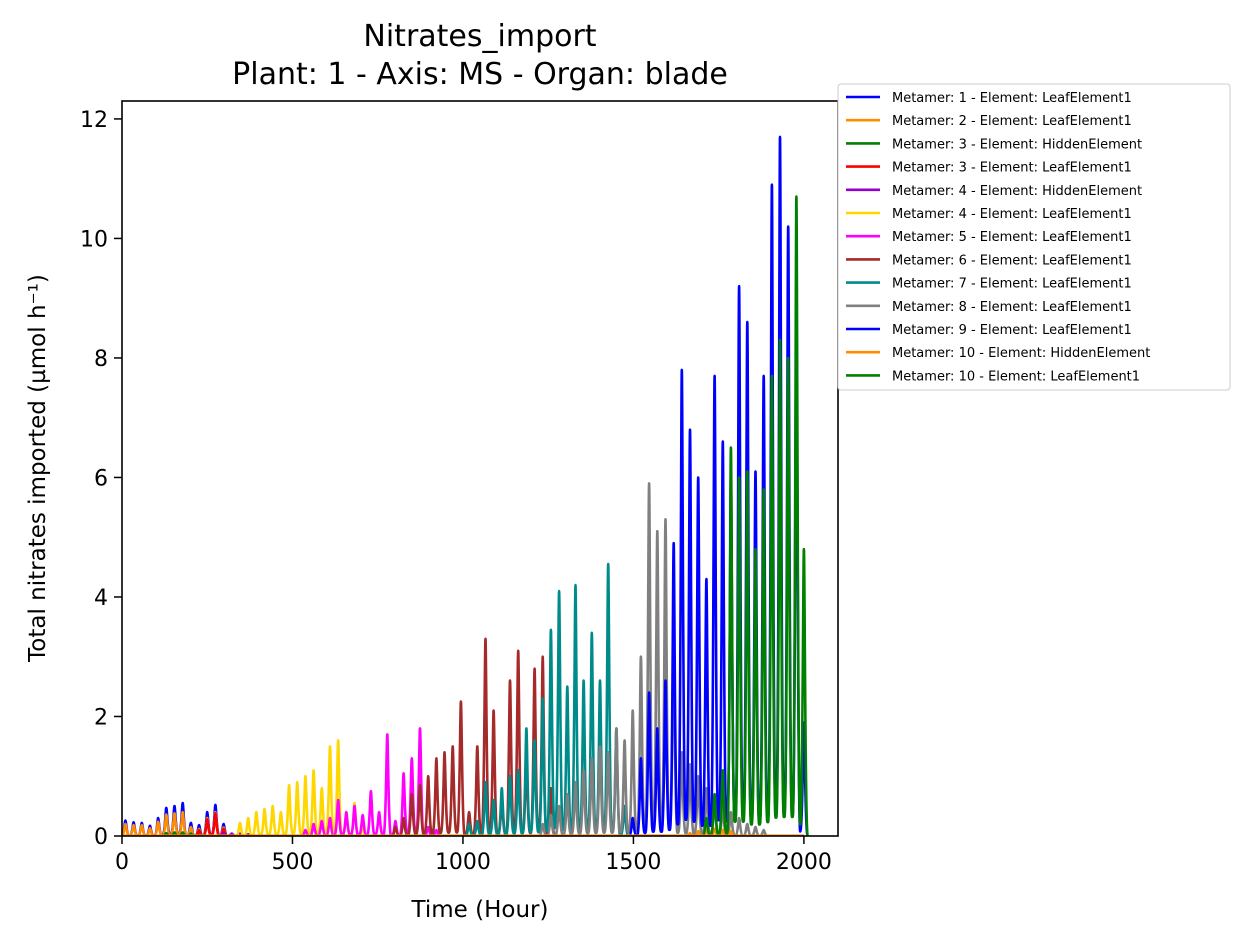 Image resolution: width=1250 pixels, height=943 pixels. Describe the element at coordinates (1012, 284) in the screenshot. I see `legend-label: Metamer: 7 - Element: LeafElement1` at that location.